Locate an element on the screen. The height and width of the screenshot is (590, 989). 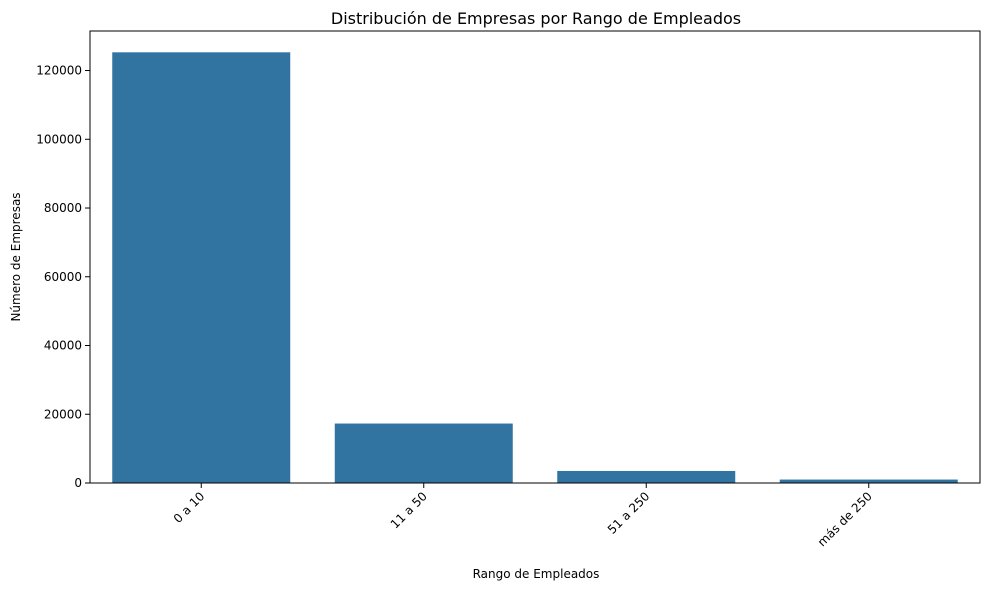
y-tick-label: 20000 is located at coordinates (63, 414).